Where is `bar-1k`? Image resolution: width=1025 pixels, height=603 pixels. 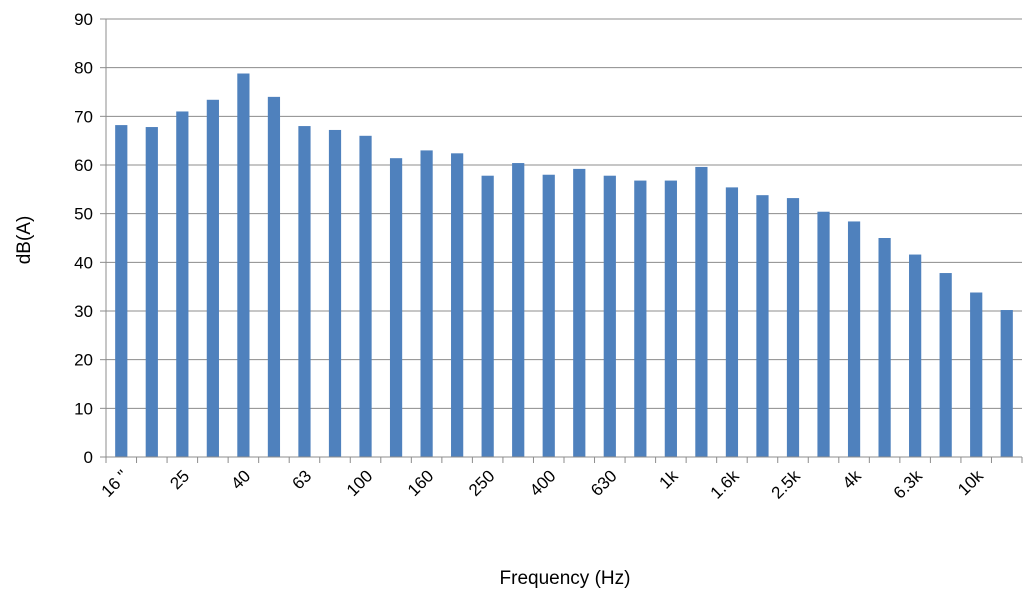
bar-1k is located at coordinates (670, 318).